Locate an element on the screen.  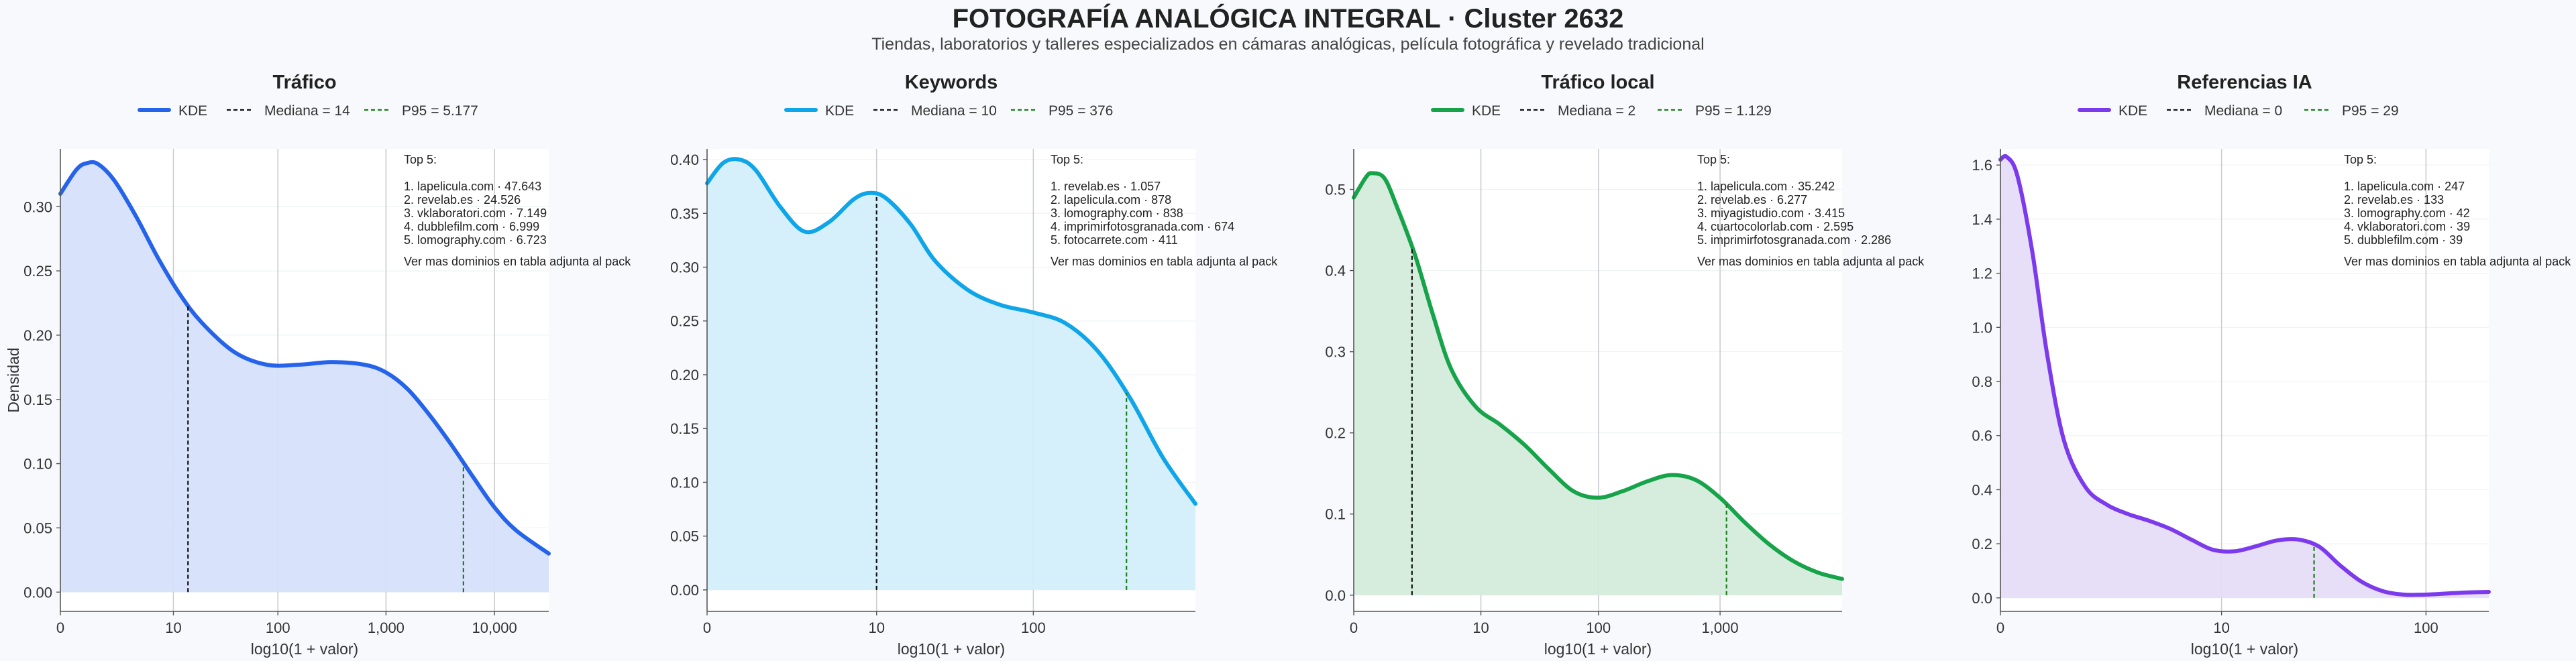
top5-item: 3. vklaboratori.com · 7.149 is located at coordinates (475, 213).